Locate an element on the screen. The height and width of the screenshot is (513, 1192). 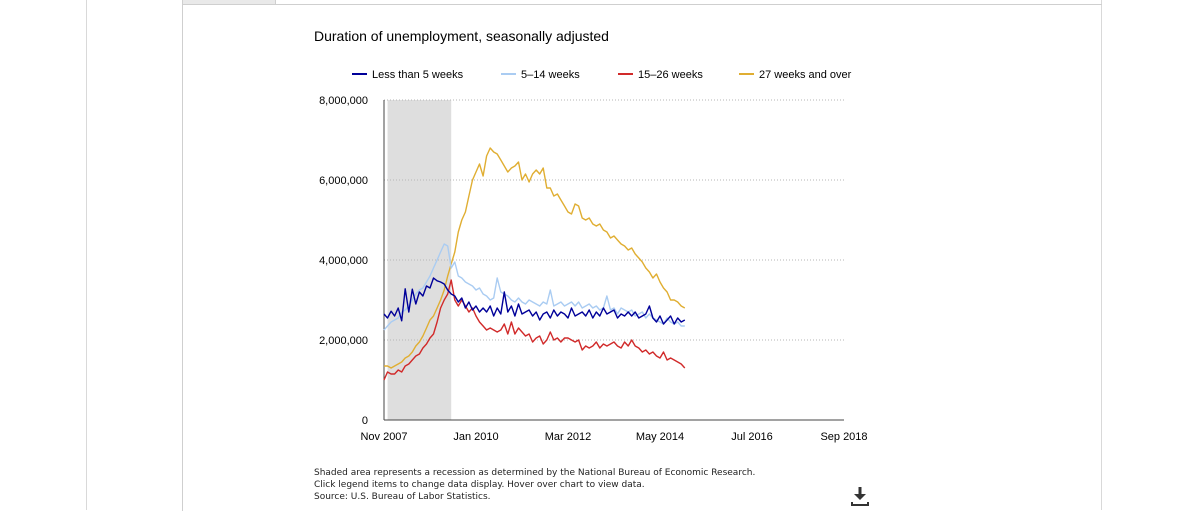
legend-label: 5–14 weeks is located at coordinates (550, 75).